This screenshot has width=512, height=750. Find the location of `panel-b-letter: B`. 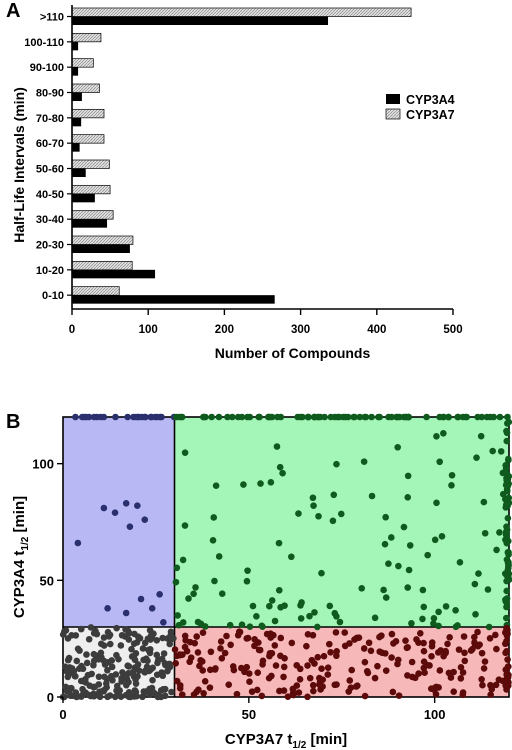

panel-b-letter: B is located at coordinates (13, 422).